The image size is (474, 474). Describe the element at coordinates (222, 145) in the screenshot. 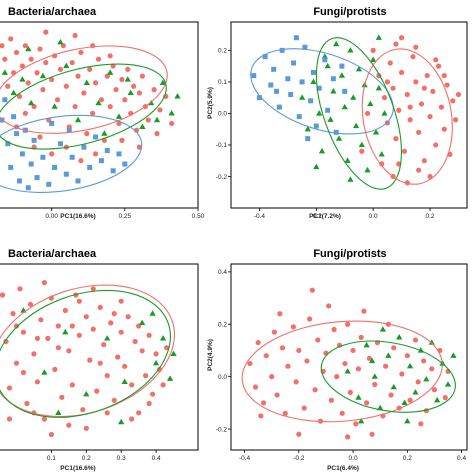

I see `y-tick-label: -0.1` at that location.